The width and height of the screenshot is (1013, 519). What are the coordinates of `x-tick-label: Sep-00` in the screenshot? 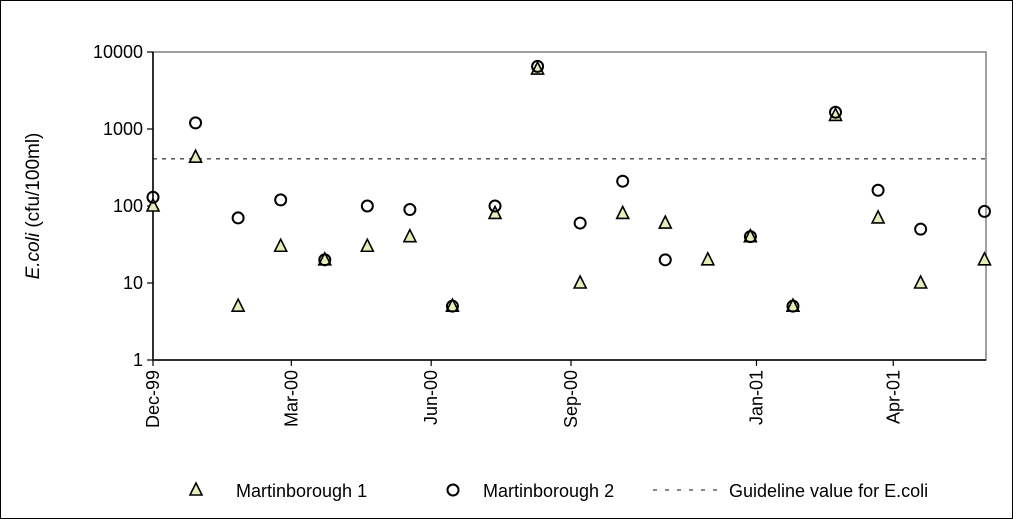 It's located at (571, 399).